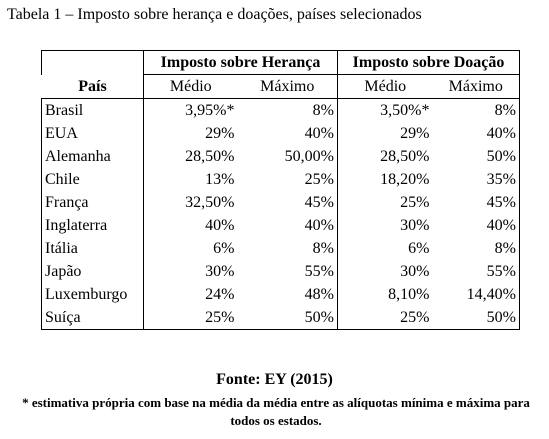  Describe the element at coordinates (92, 248) in the screenshot. I see `country: Itália` at that location.